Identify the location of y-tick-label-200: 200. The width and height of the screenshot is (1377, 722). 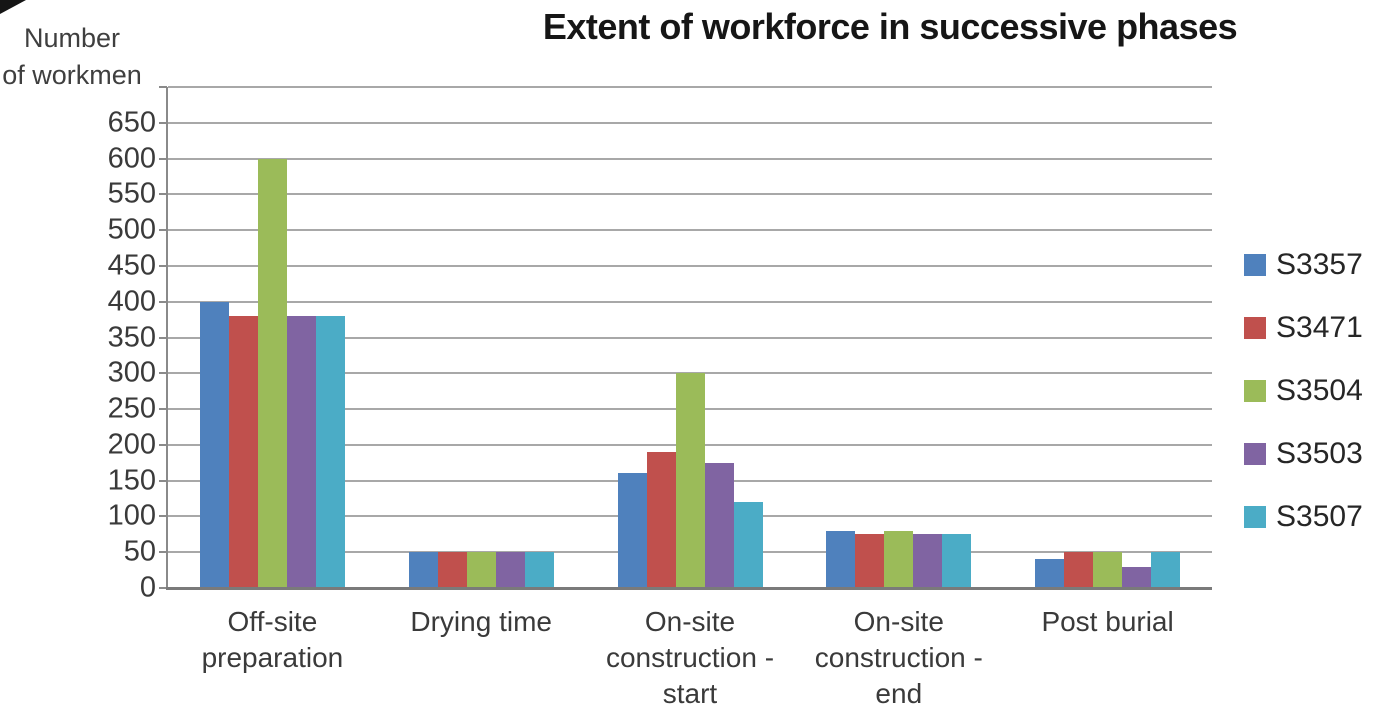
(131, 444).